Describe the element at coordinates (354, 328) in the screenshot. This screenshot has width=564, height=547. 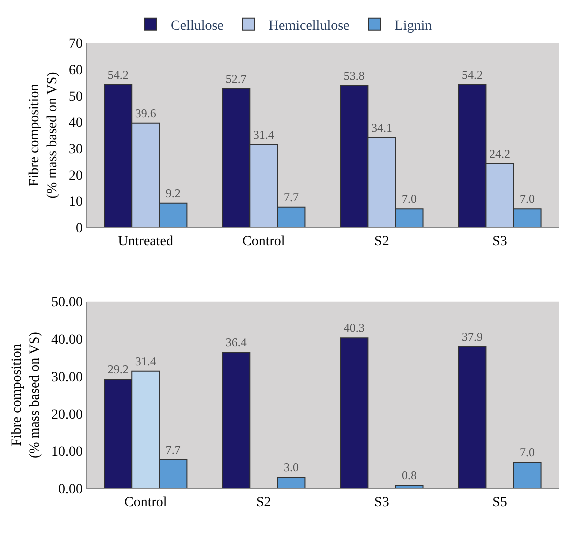
I see `data-label: 40.3` at that location.